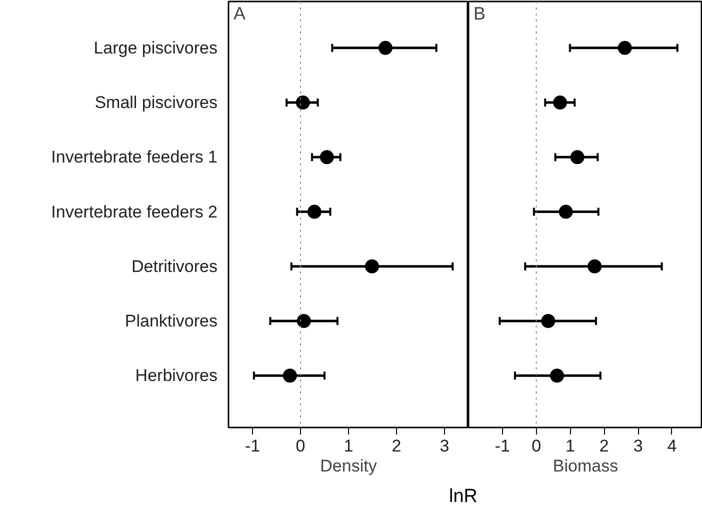  Describe the element at coordinates (349, 466) in the screenshot. I see `x-axis-title: Density` at that location.